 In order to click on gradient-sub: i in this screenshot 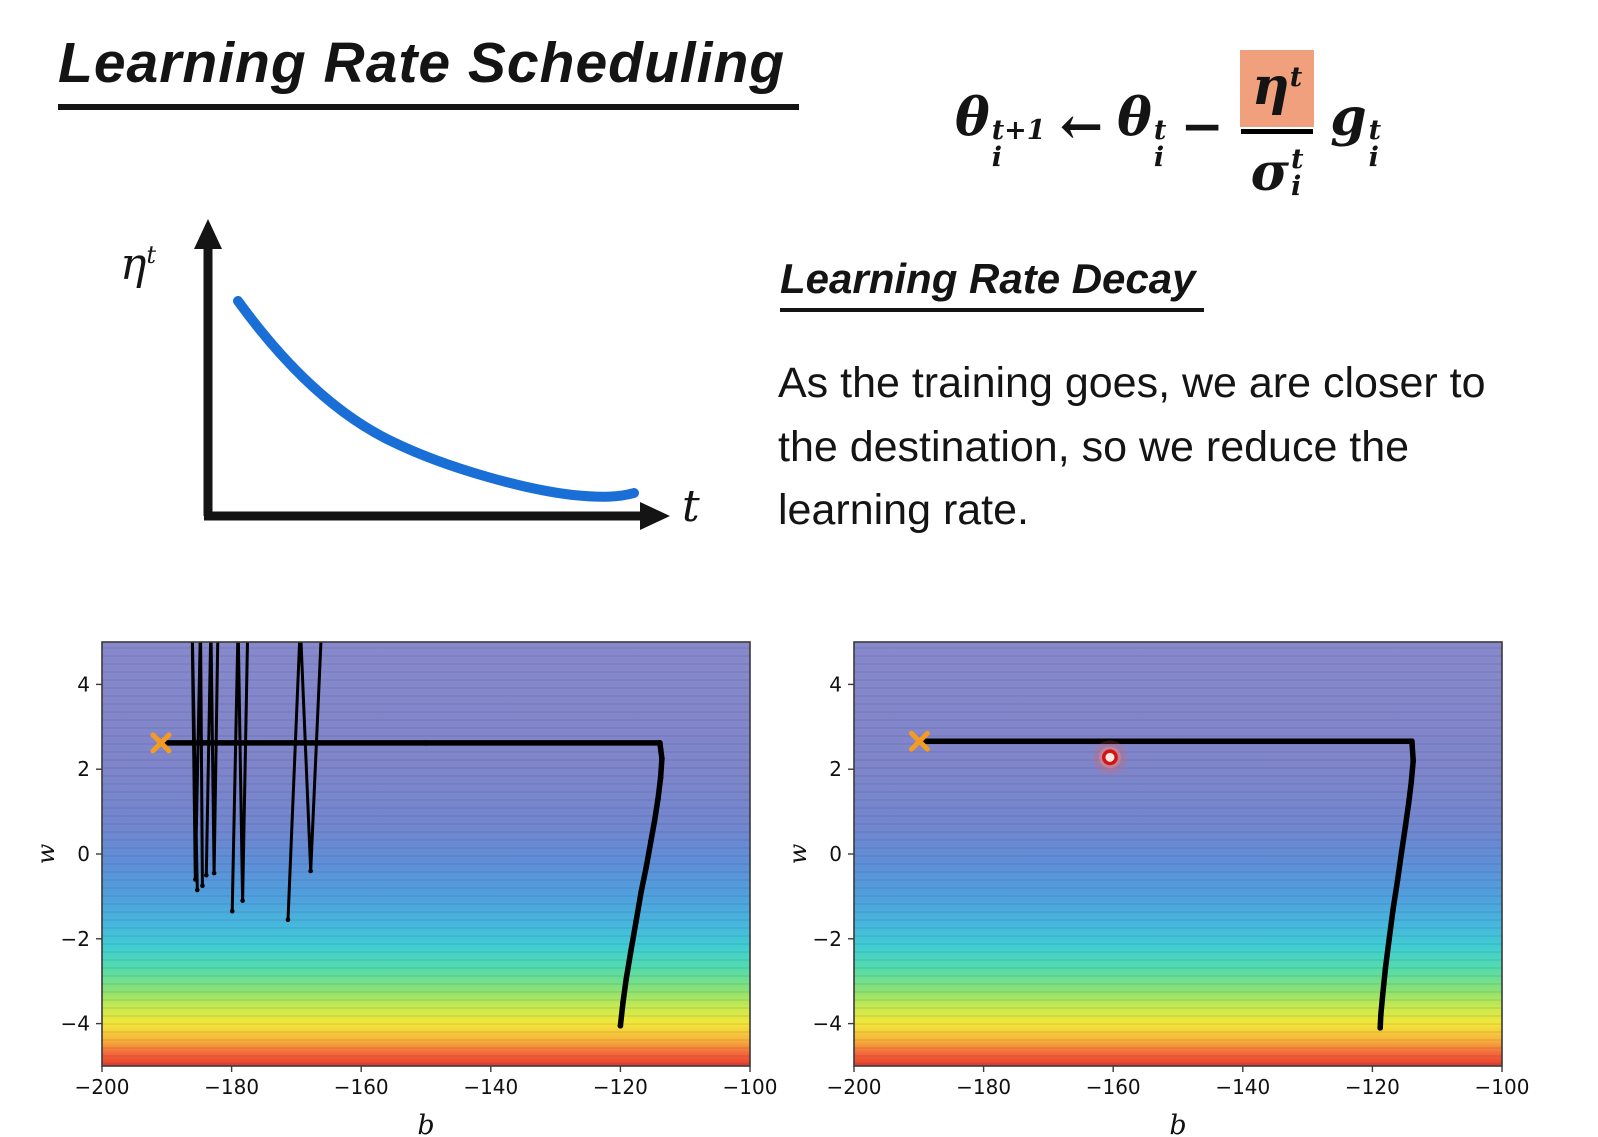, I will do `click(1373, 157)`.